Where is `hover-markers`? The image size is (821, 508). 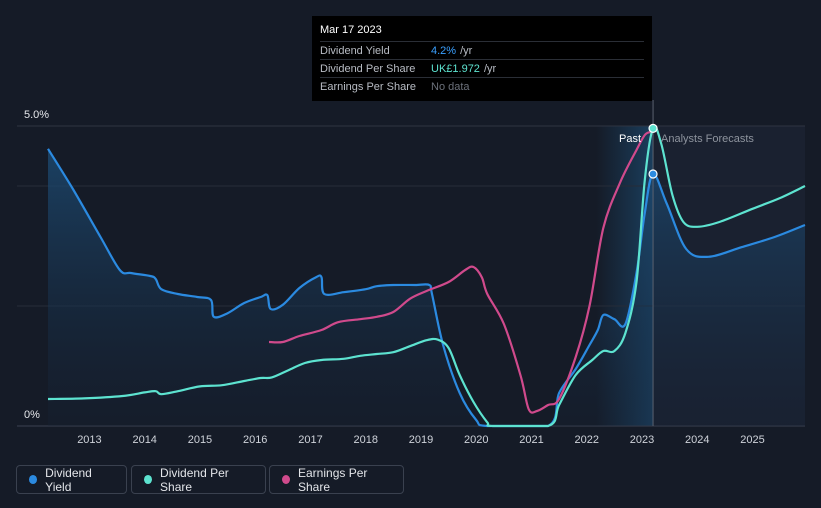 hover-markers is located at coordinates (653, 151).